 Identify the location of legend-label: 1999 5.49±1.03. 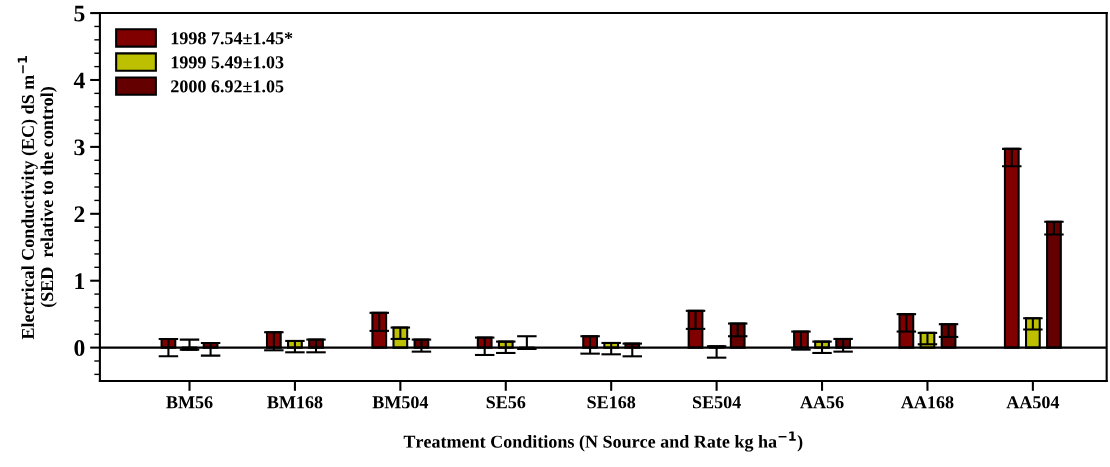
(227, 62).